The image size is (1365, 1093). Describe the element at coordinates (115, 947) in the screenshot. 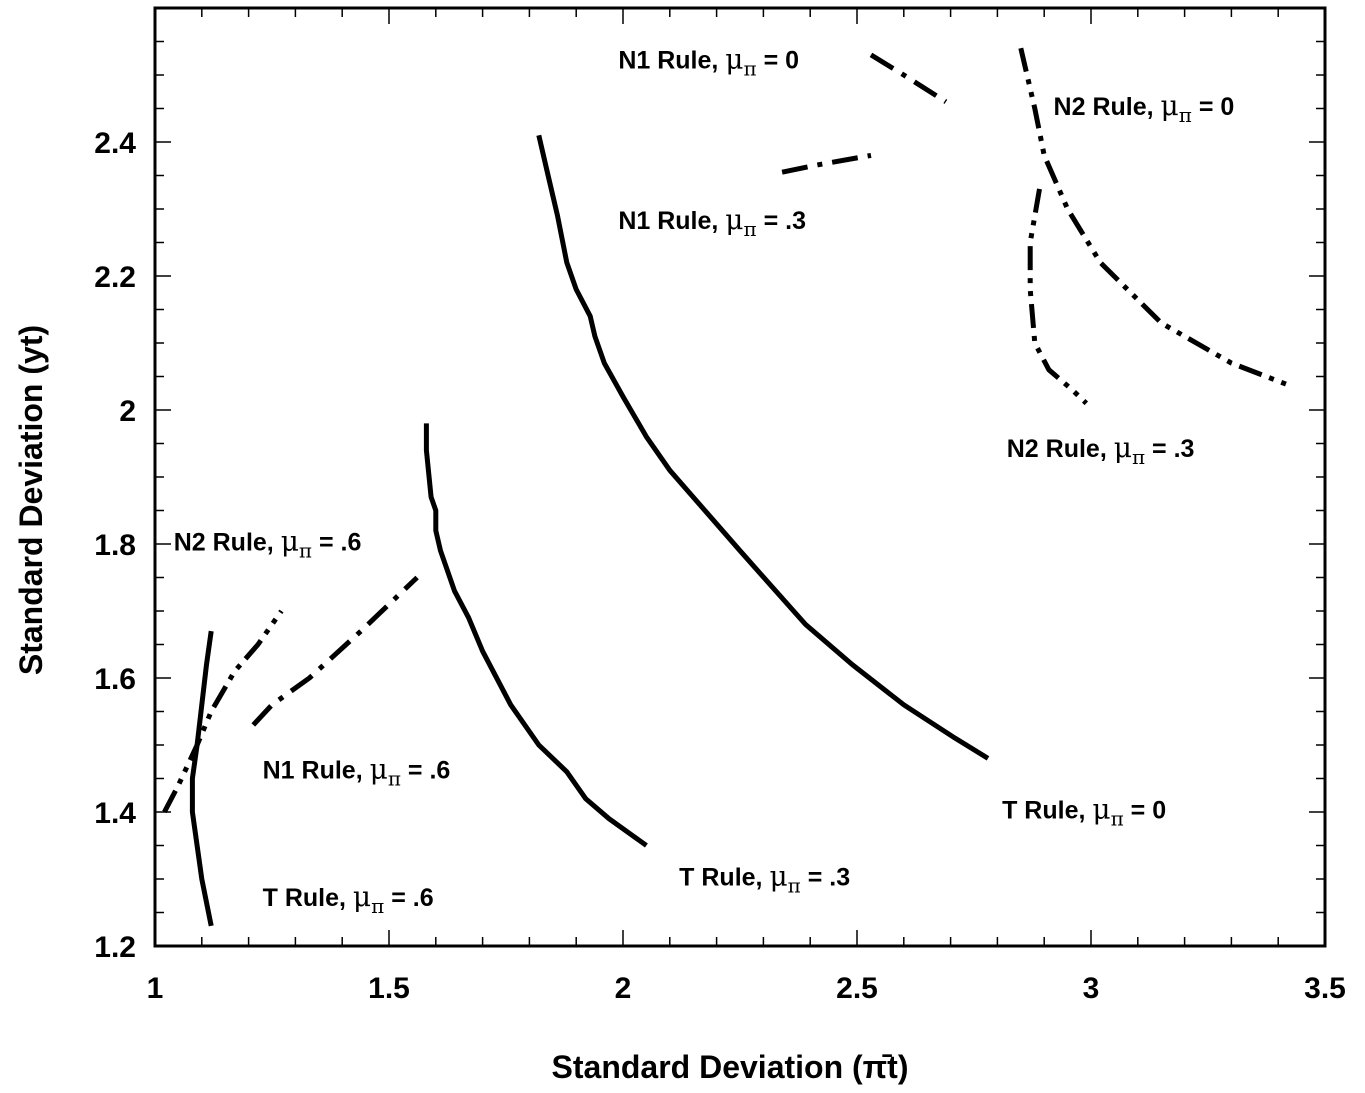

I see `y-tick-label: 1.2` at that location.